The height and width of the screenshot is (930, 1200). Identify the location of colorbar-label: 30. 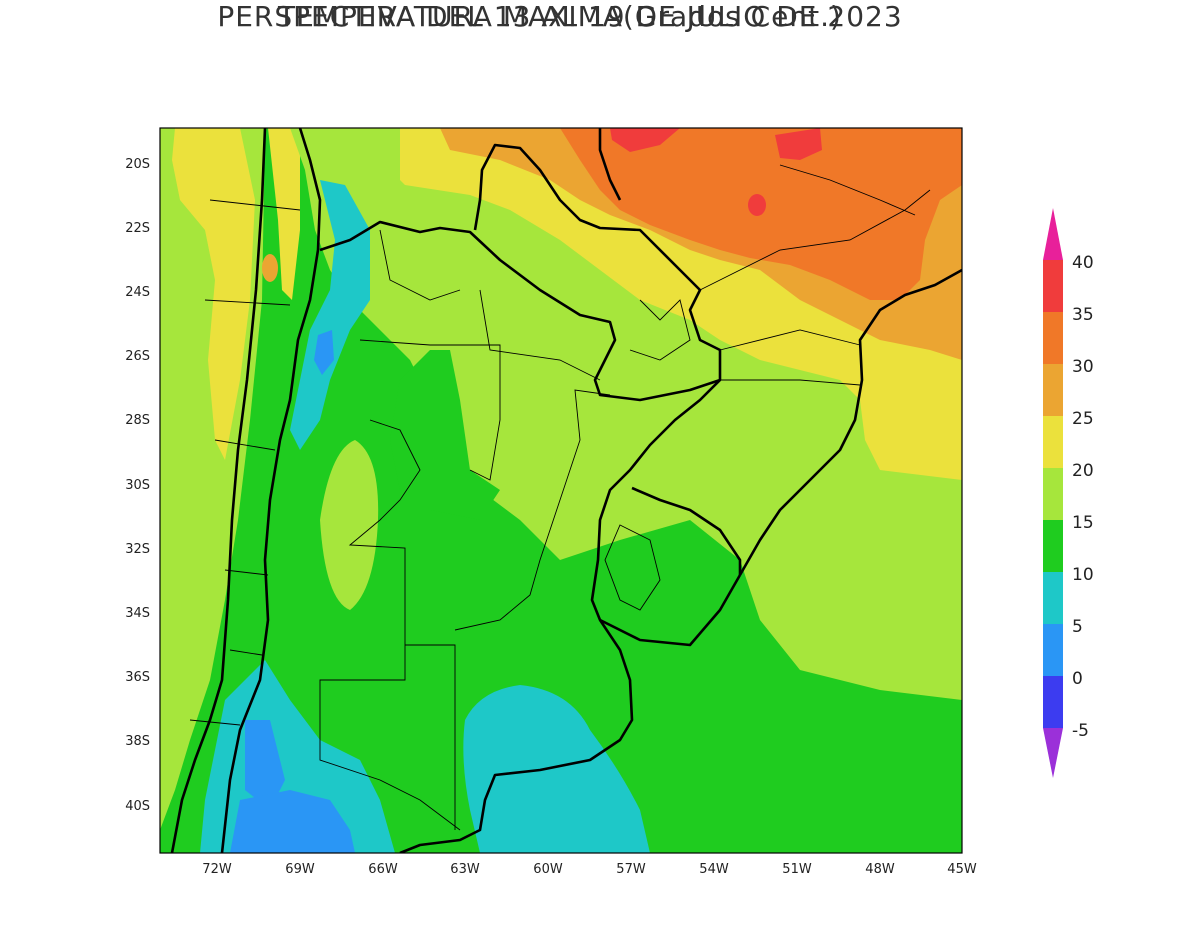
(1083, 367).